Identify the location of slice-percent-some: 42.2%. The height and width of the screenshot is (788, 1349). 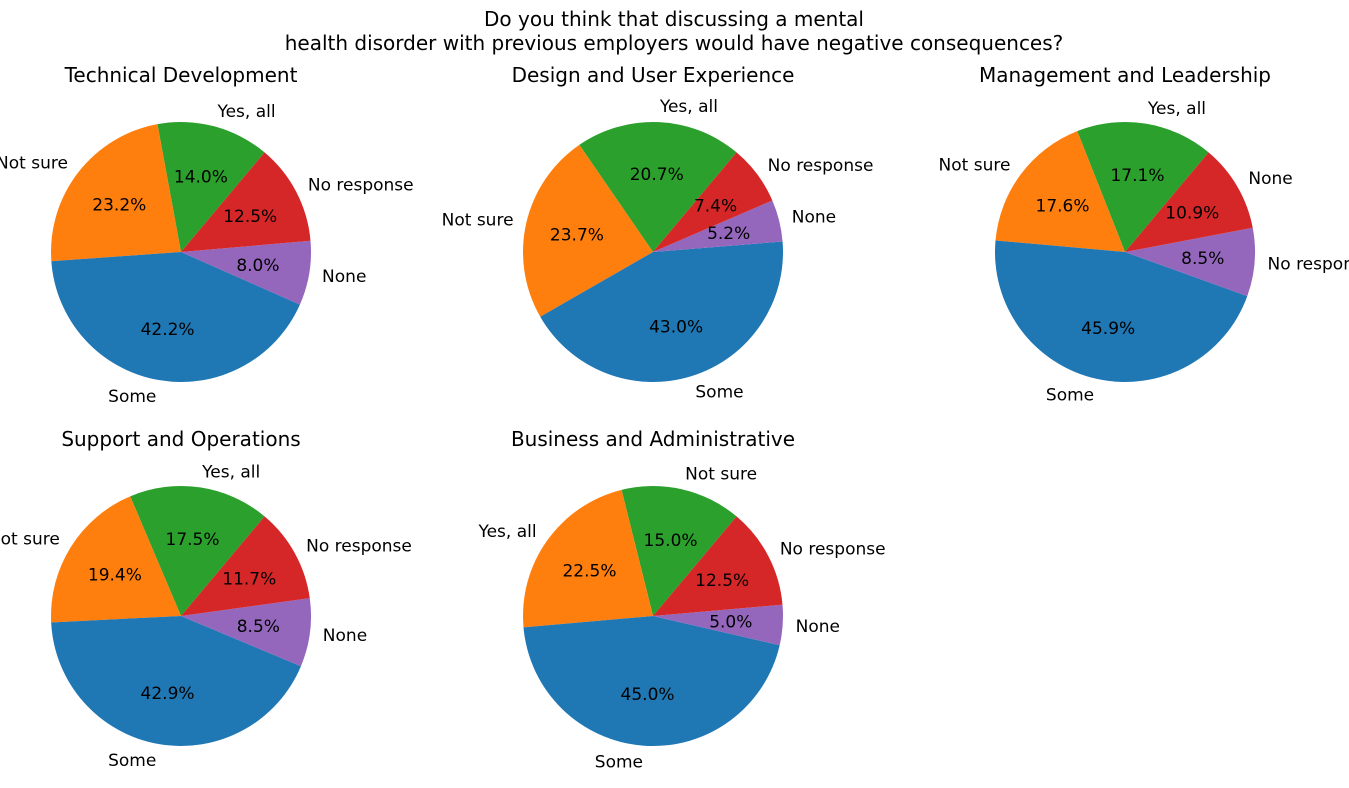
(168, 330).